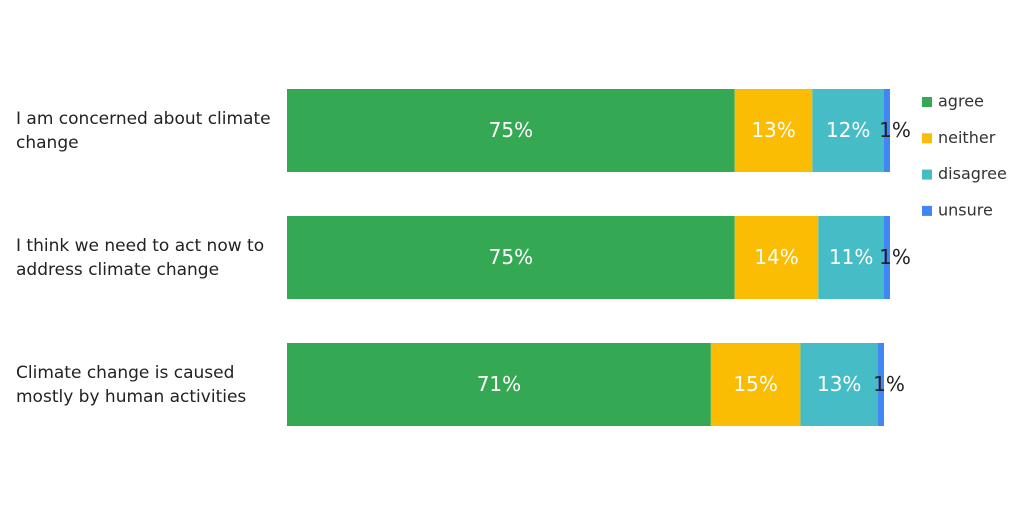  I want to click on value-label: 11%, so click(851, 257).